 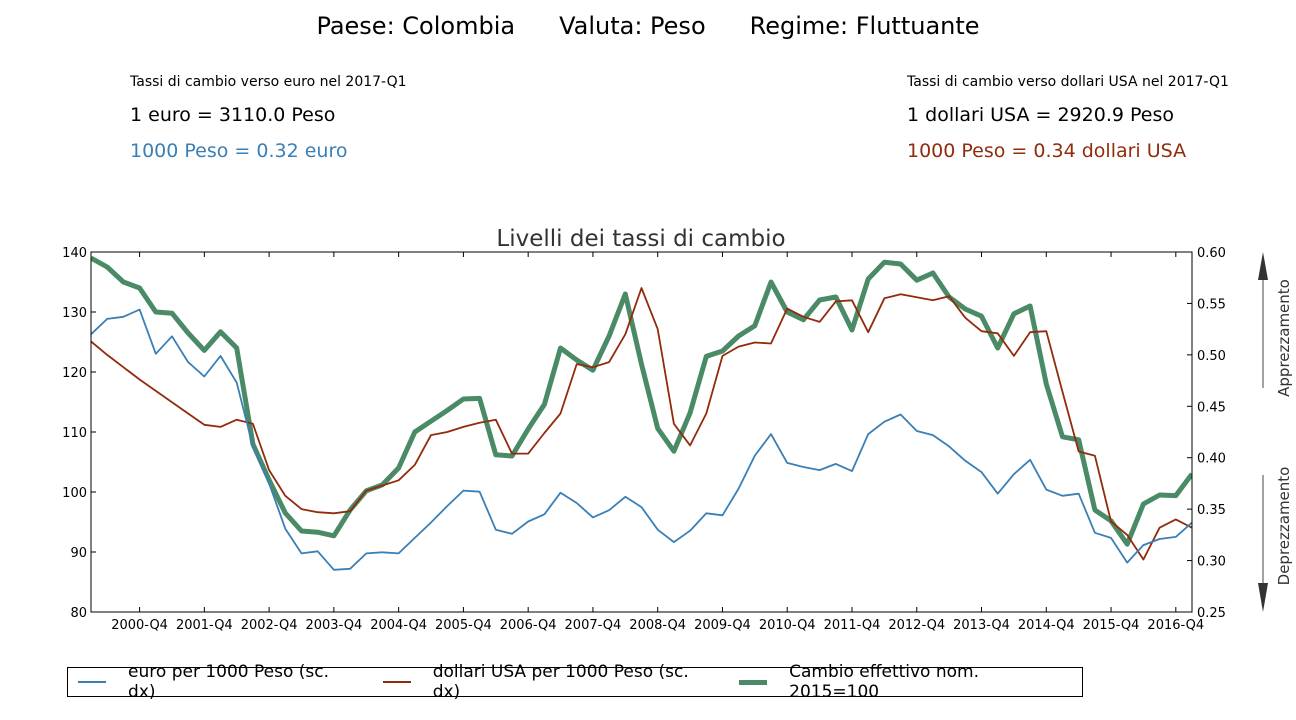 What do you see at coordinates (396, 682) in the screenshot?
I see `legend-swatch-usd` at bounding box center [396, 682].